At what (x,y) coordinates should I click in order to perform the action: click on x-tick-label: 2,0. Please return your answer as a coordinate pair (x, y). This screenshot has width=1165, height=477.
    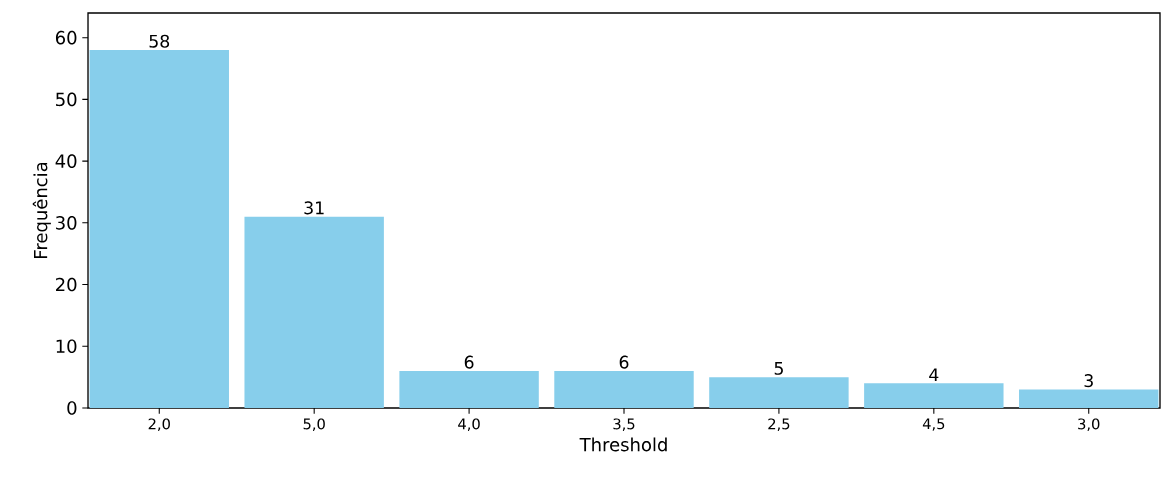
    Looking at the image, I should click on (159, 424).